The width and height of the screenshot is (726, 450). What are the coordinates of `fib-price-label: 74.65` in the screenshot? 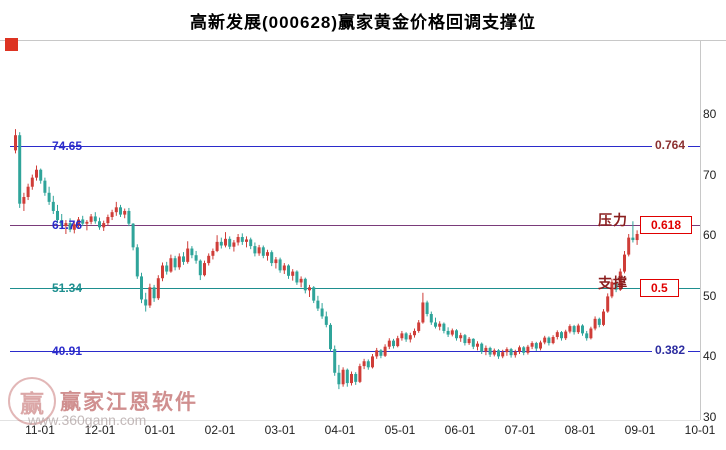 It's located at (67, 146).